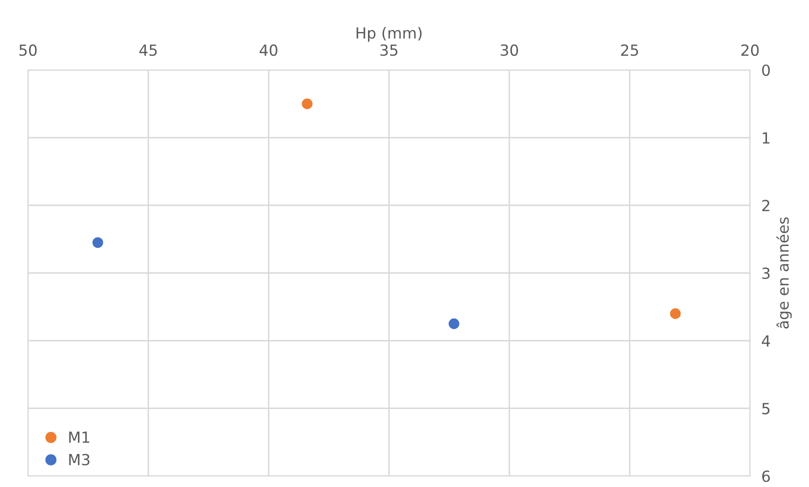  What do you see at coordinates (766, 408) in the screenshot?
I see `y-tick-label: 5` at bounding box center [766, 408].